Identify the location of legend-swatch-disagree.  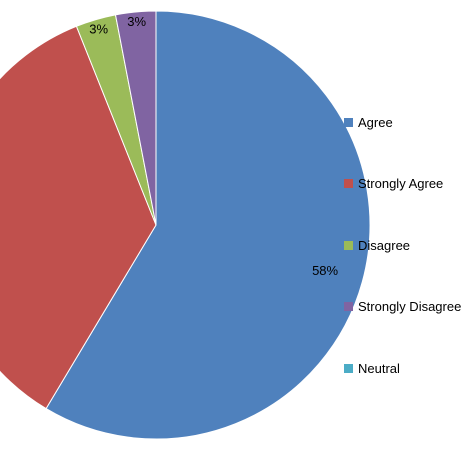
(348, 245).